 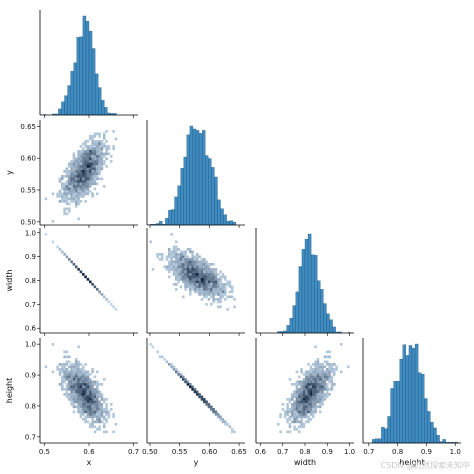 I want to click on x-axis-label: x, so click(x=89, y=462).